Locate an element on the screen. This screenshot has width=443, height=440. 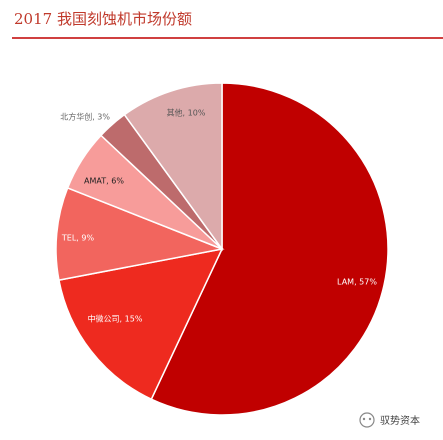
data-label: TEL, 9% is located at coordinates (78, 238).